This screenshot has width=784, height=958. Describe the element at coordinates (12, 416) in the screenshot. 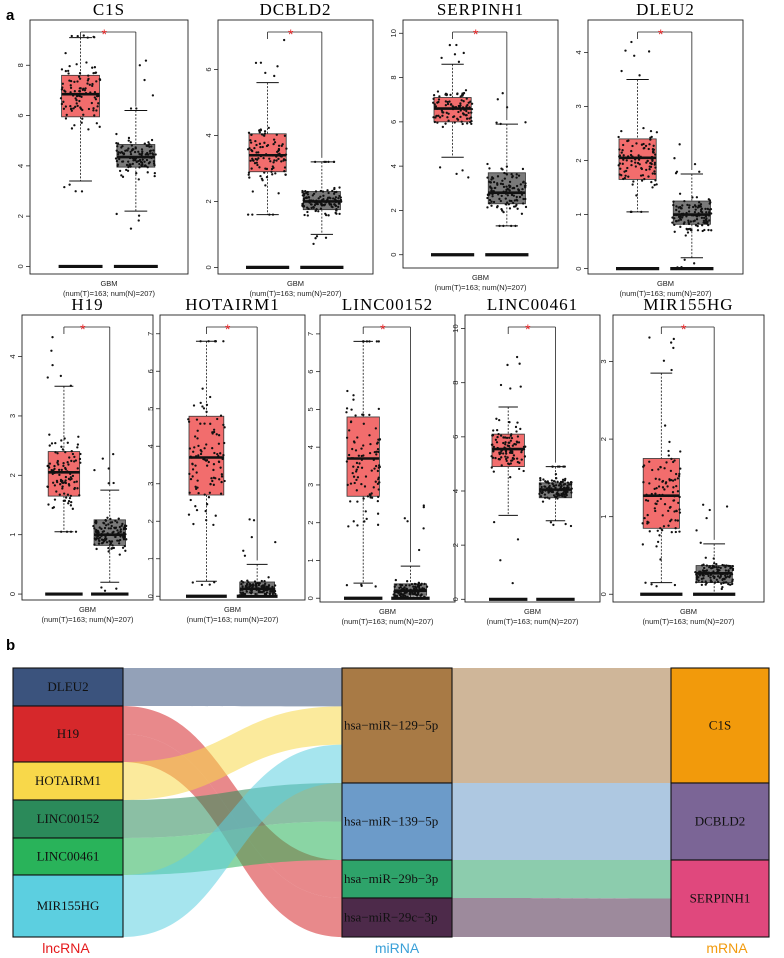

I see `y-tick-label: 3` at that location.